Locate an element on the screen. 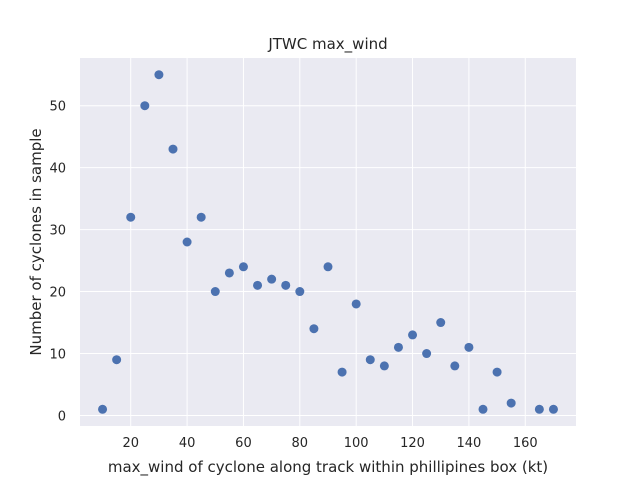  x-tick-label: 100 is located at coordinates (356, 443).